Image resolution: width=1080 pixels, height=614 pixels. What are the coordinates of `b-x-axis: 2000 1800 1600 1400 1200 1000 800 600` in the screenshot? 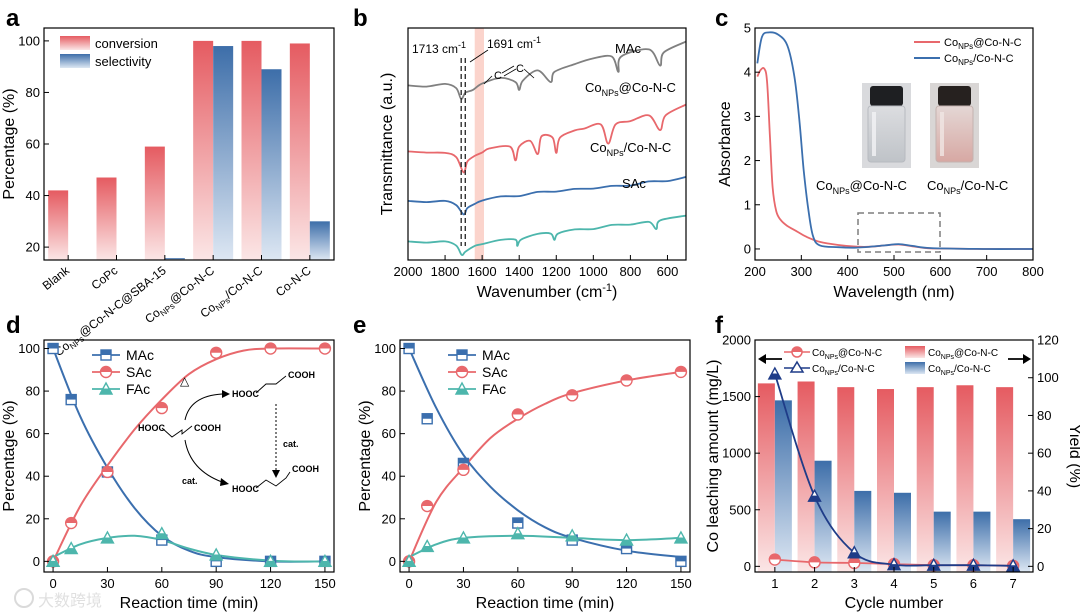 It's located at (536, 267).